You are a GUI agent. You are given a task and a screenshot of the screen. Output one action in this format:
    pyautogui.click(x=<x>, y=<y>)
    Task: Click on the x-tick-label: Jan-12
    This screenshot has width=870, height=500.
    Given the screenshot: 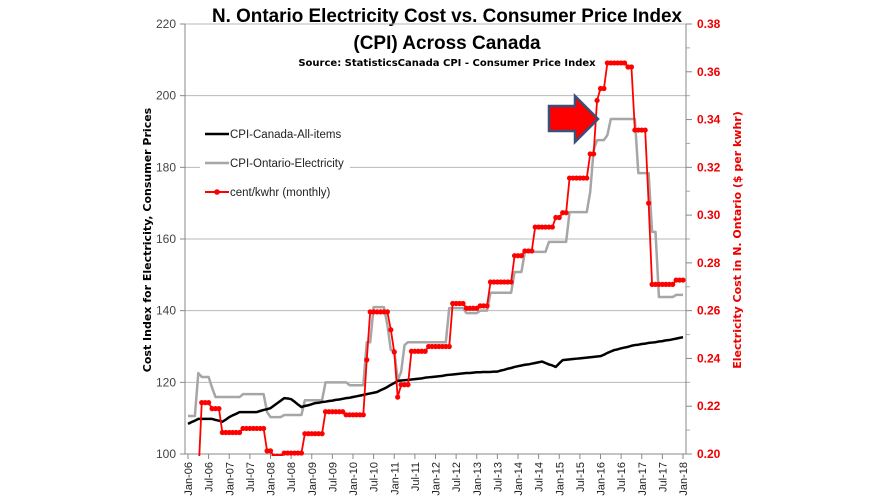 What is the action you would take?
    pyautogui.click(x=437, y=479)
    